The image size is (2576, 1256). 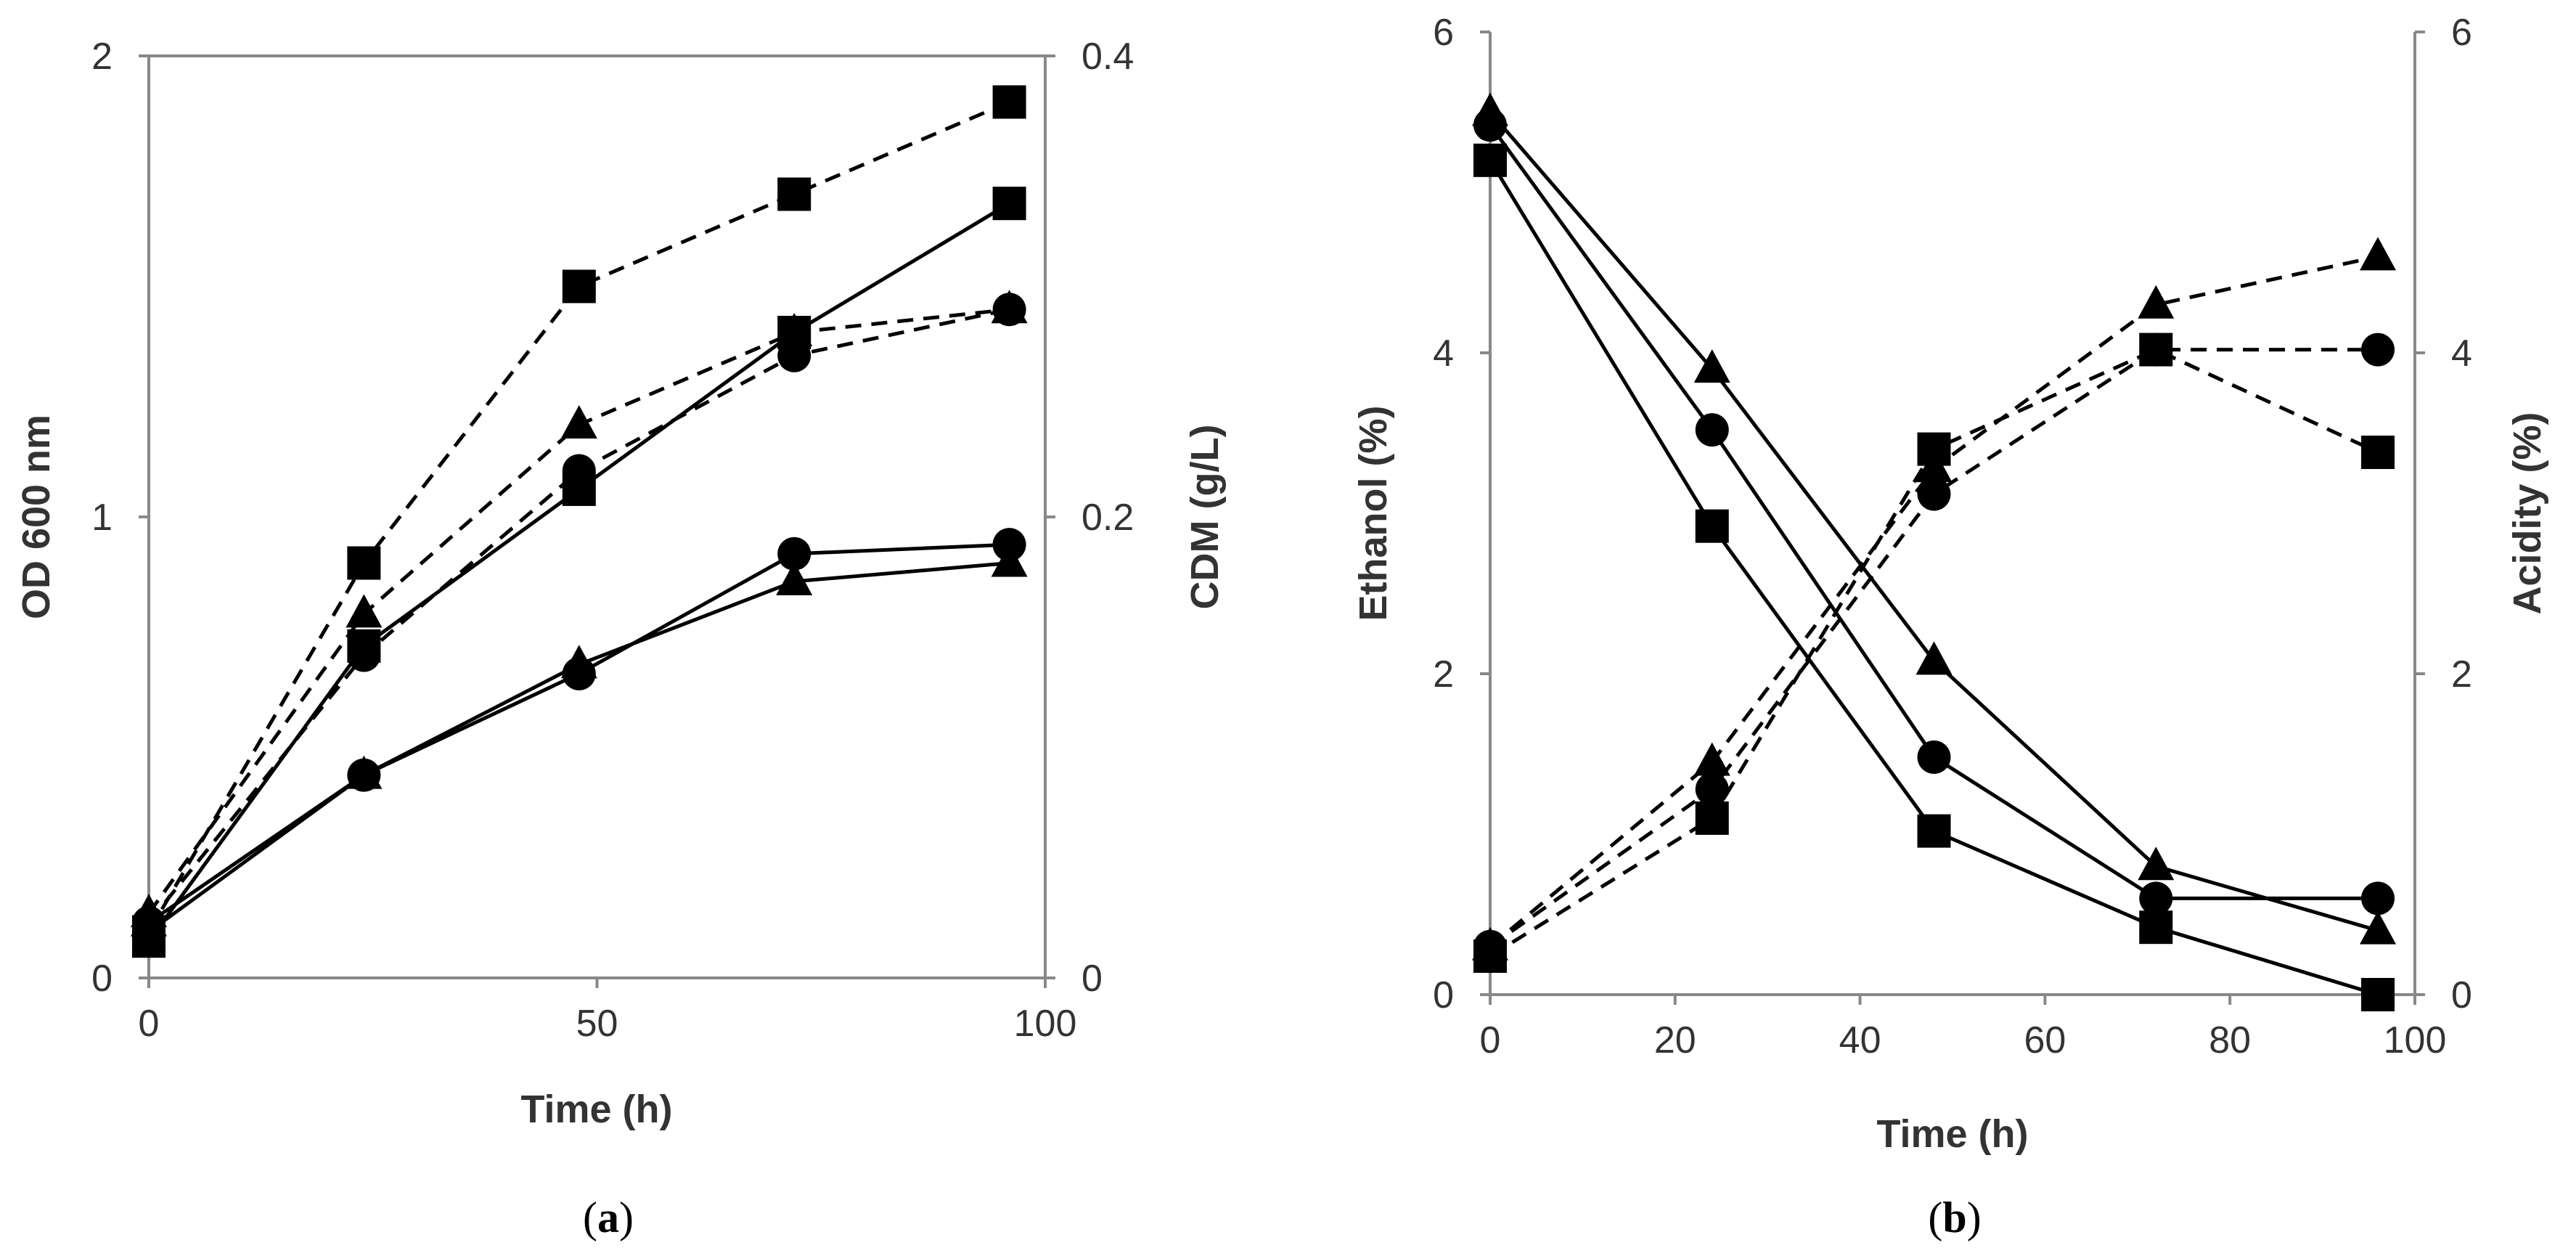 I want to click on x-tick-label: 40, so click(x=1860, y=1040).